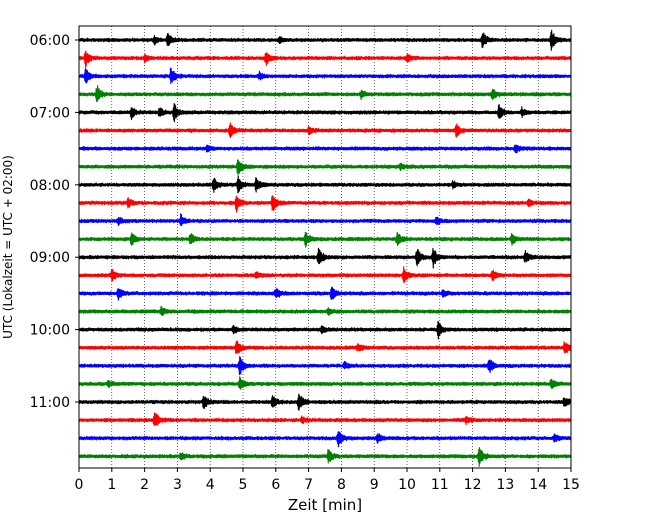  What do you see at coordinates (374, 485) in the screenshot?
I see `x-tick-label-9: 9` at bounding box center [374, 485].